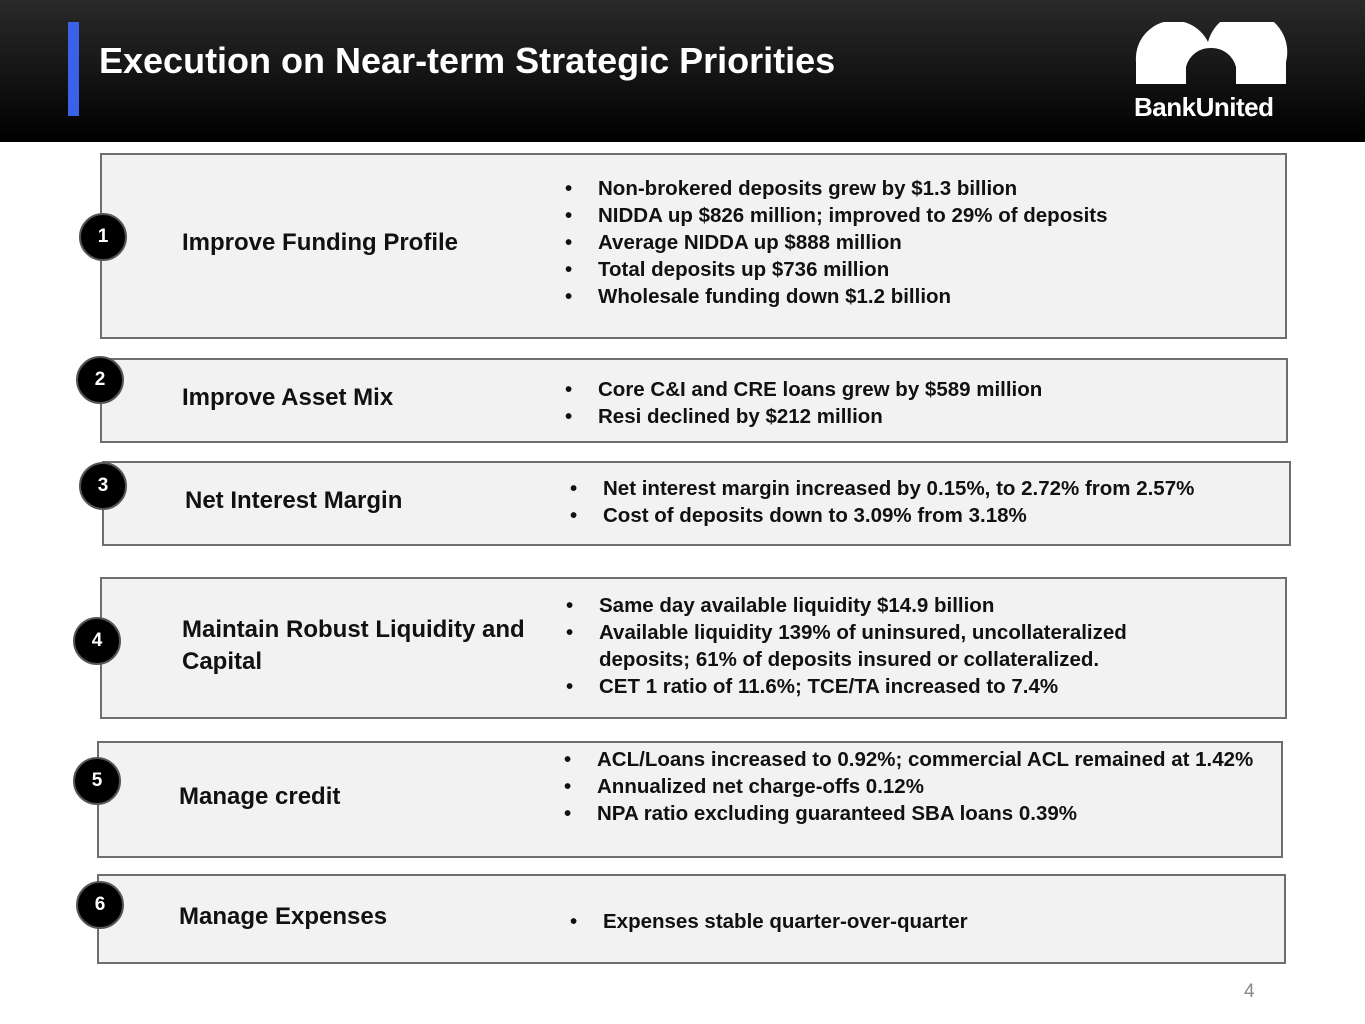 Image resolution: width=1365 pixels, height=1024 pixels. What do you see at coordinates (97, 781) in the screenshot?
I see `priority-number: 5` at bounding box center [97, 781].